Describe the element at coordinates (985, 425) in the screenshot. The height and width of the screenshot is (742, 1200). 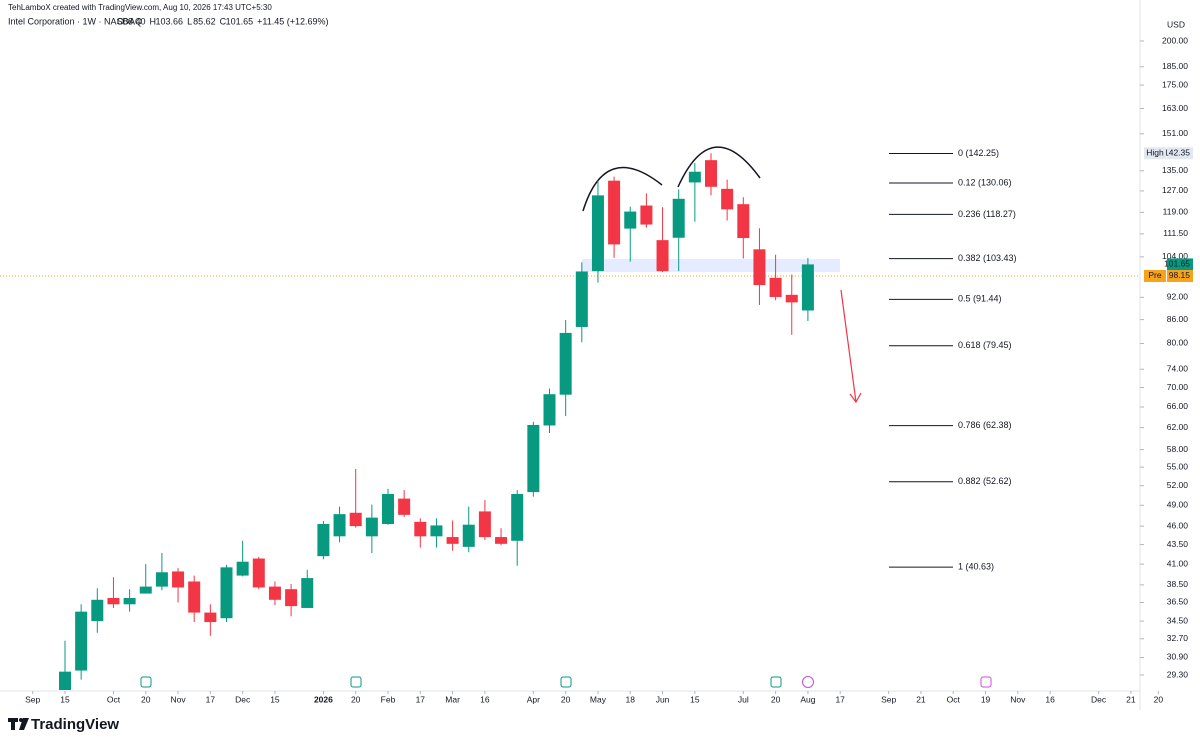
I see `fib-label: 0.786 (62.38)` at that location.